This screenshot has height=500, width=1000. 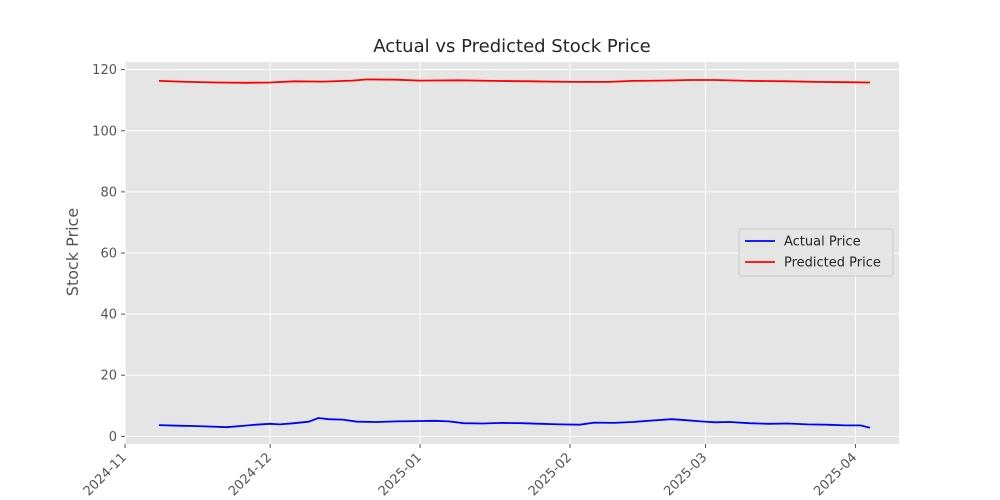 I want to click on legend: Actual Price Predicted Price, so click(x=816, y=252).